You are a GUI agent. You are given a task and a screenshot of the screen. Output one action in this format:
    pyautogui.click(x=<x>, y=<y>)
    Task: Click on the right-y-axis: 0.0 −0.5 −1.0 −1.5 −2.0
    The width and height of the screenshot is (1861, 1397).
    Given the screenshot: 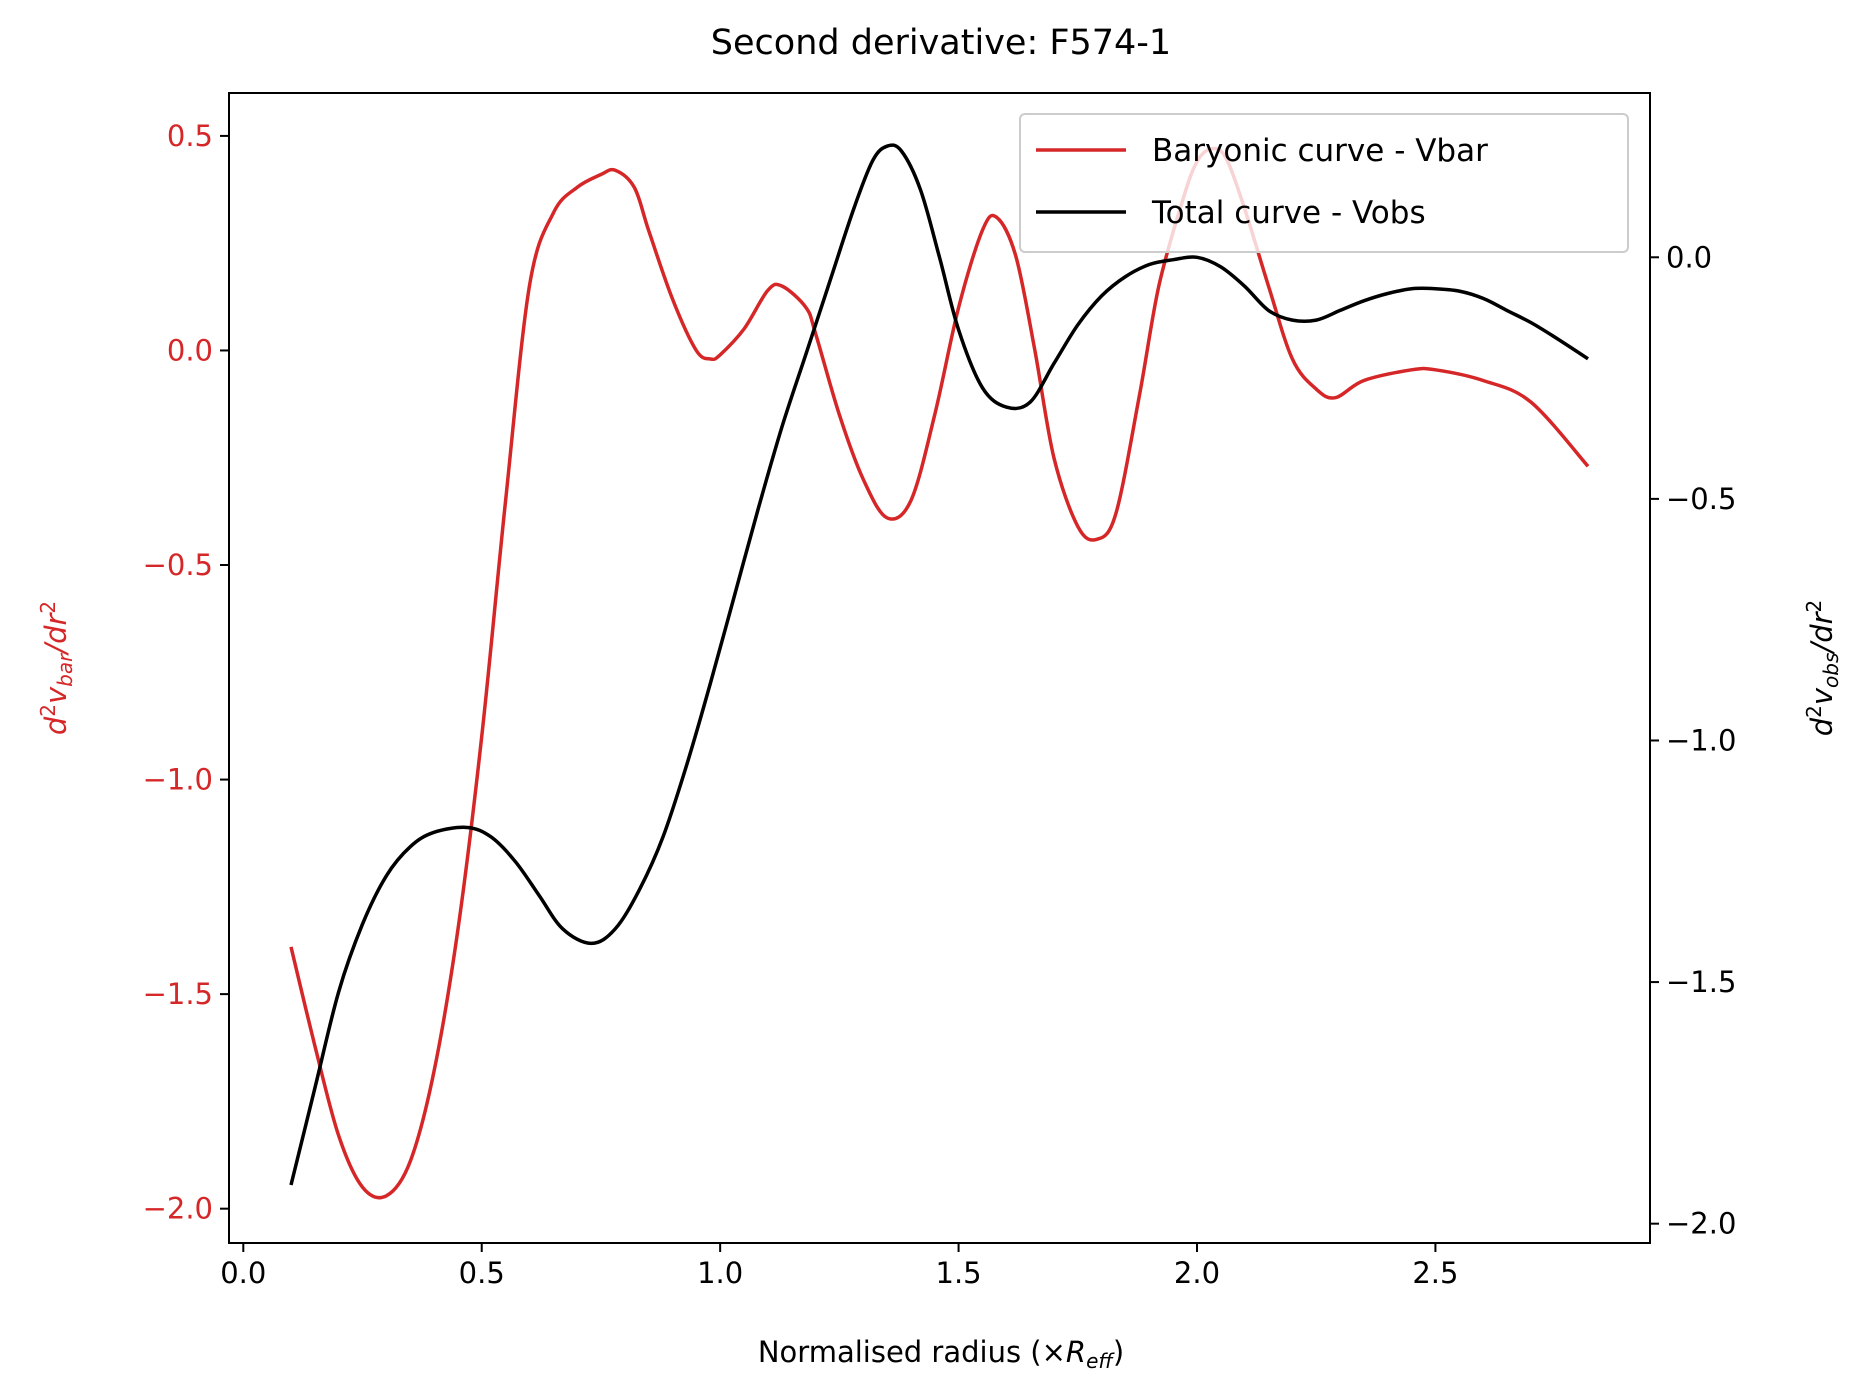 What is the action you would take?
    pyautogui.click(x=1693, y=740)
    